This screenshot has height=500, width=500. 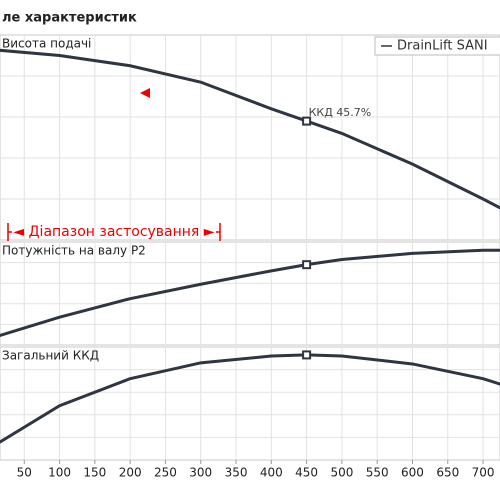 What do you see at coordinates (94, 473) in the screenshot?
I see `x-tick-label: 150` at bounding box center [94, 473].